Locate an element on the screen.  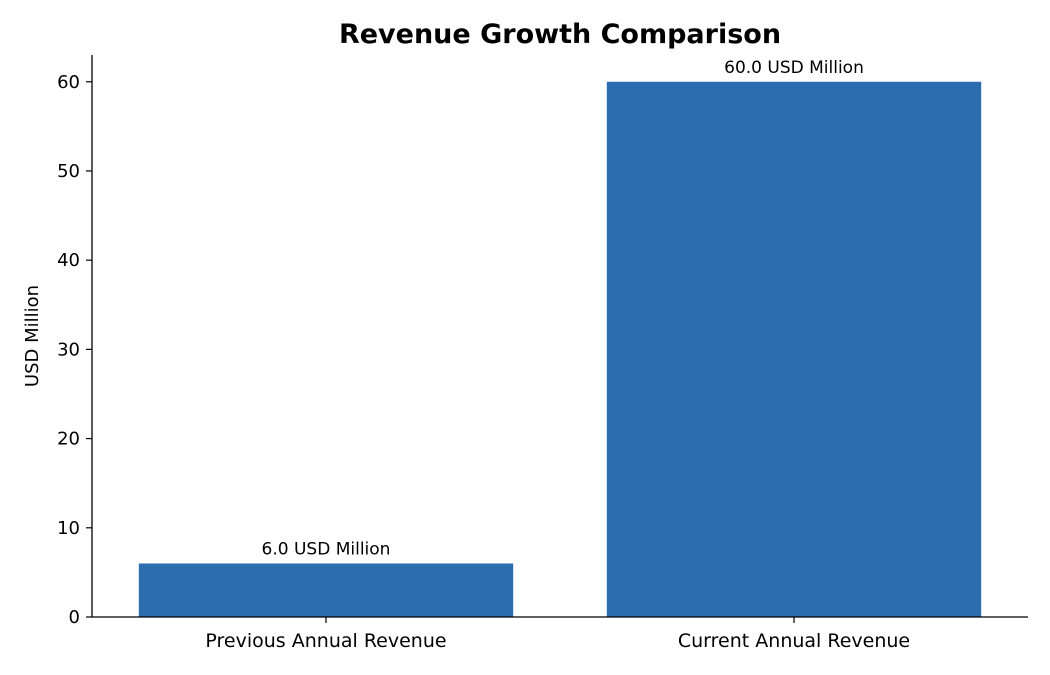
y-axis-label: USD Million is located at coordinates (32, 336).